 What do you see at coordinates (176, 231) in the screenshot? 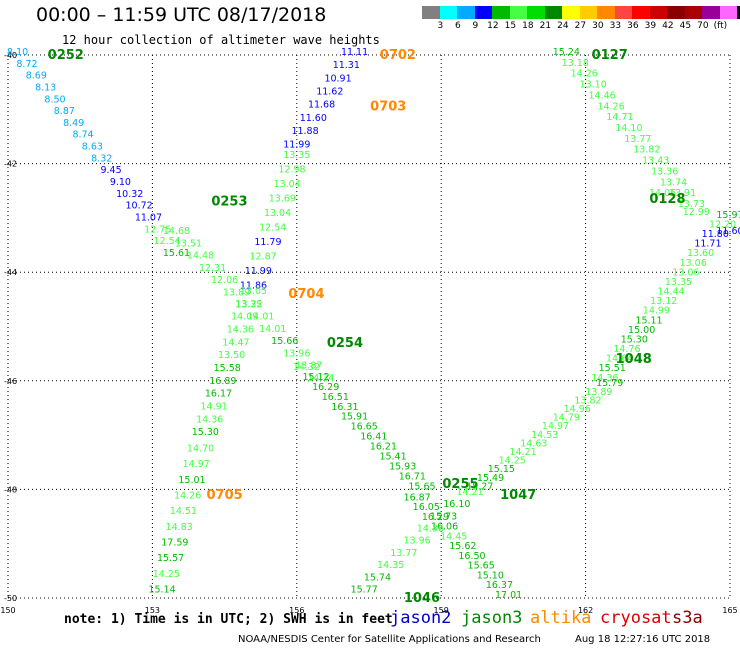
I see `wave-height-value: 14.68` at bounding box center [176, 231].